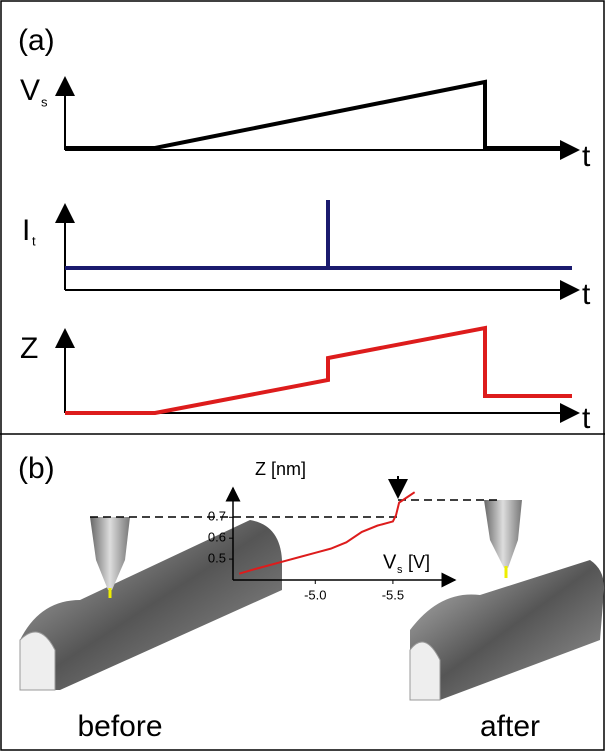 The image size is (605, 751). What do you see at coordinates (400, 570) in the screenshot?
I see `x-axis-label-sub: s` at bounding box center [400, 570].